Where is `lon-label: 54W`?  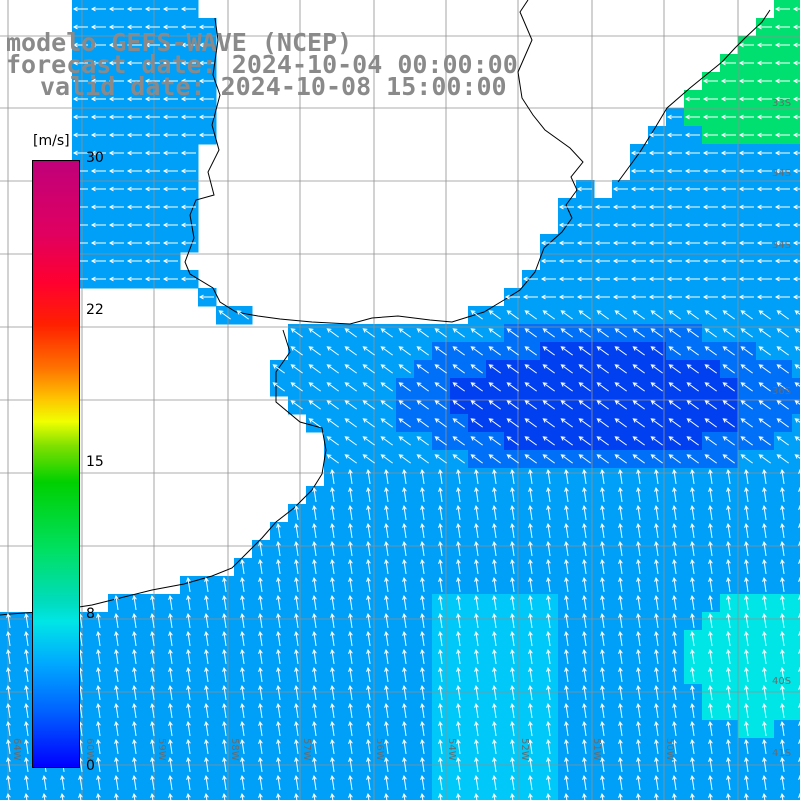
lon-label: 54W is located at coordinates (451, 749).